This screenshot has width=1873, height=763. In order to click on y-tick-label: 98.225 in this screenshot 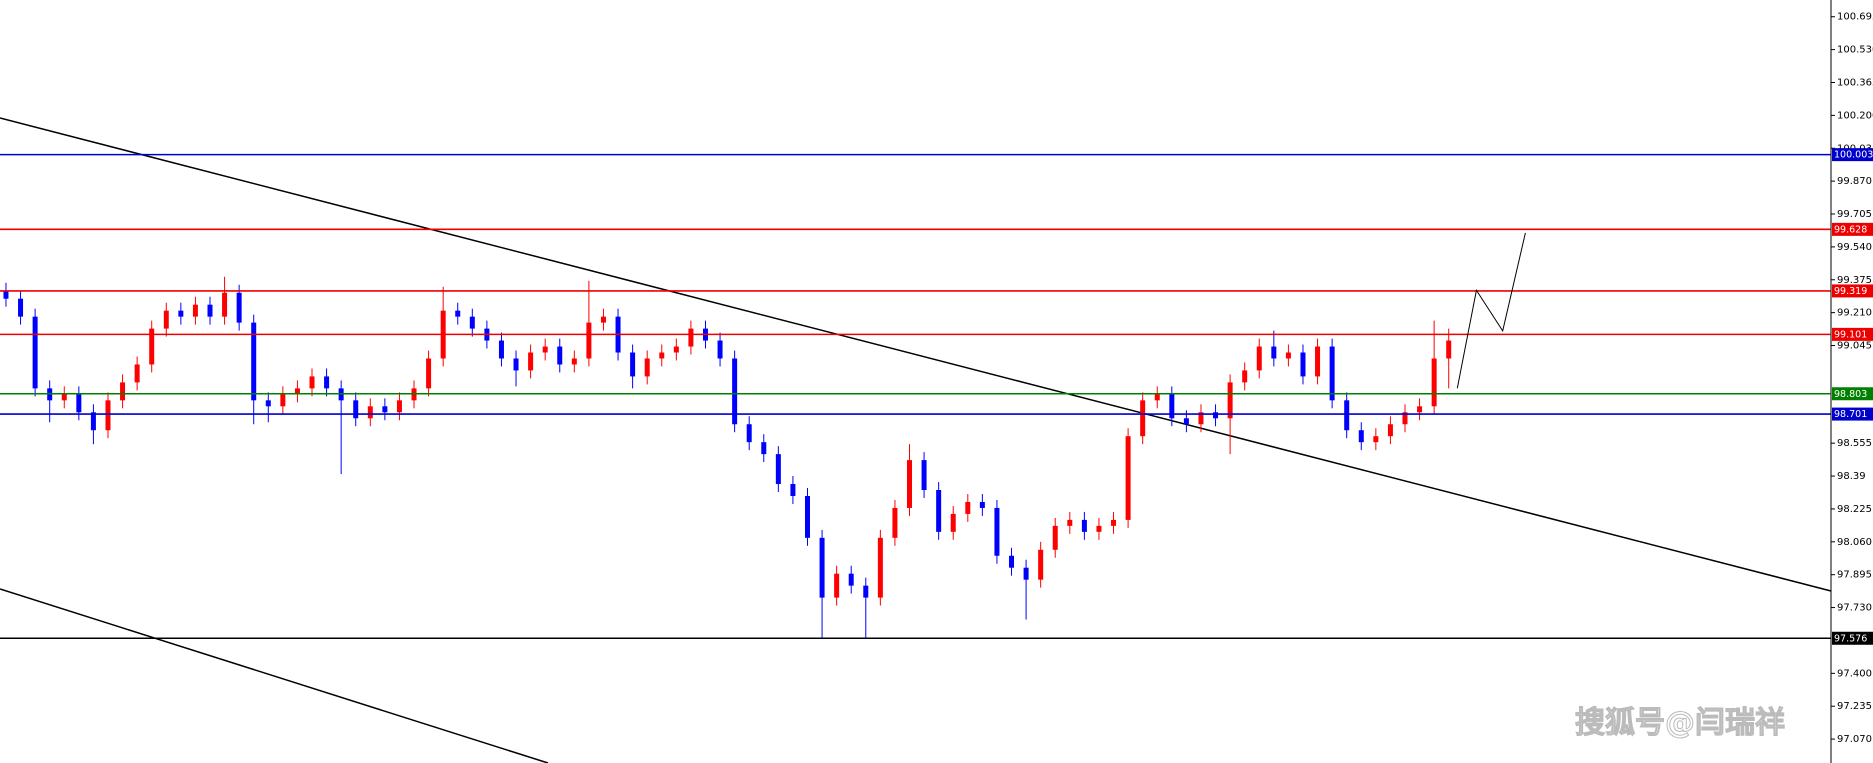, I will do `click(1854, 509)`.